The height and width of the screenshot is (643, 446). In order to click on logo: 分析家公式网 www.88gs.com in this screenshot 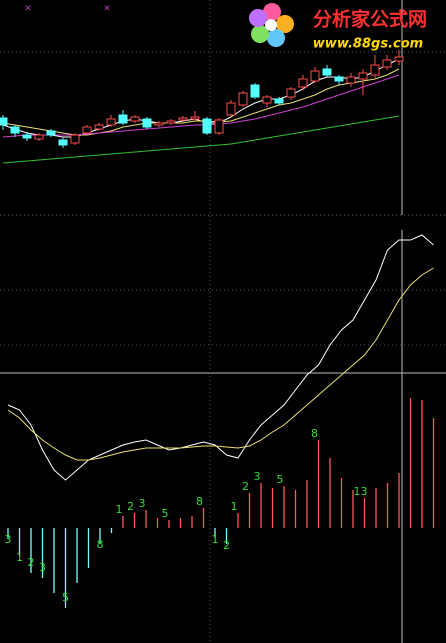, I will do `click(338, 27)`.